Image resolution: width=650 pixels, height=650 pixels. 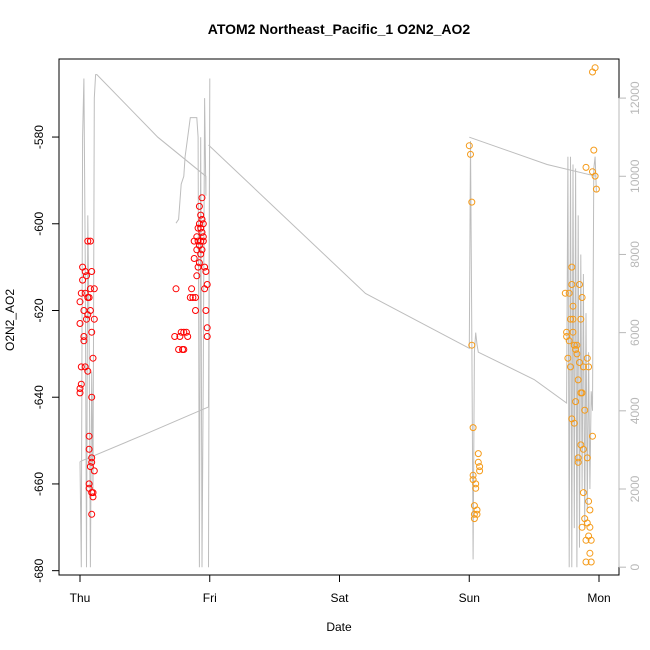 What do you see at coordinates (39, 137) in the screenshot?
I see `y-tick-label: -580` at bounding box center [39, 137].